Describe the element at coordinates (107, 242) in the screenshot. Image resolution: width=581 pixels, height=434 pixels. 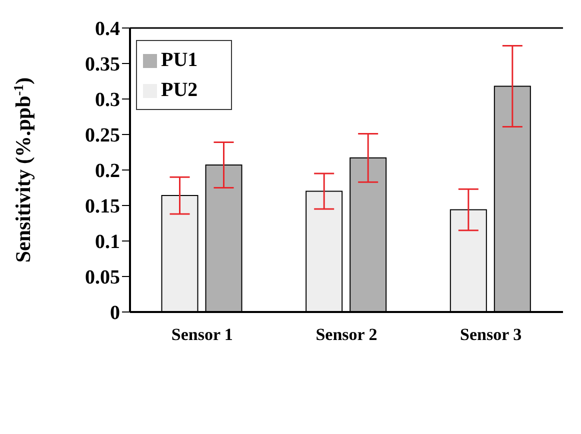
I see `y-tick-label: 0.1` at that location.